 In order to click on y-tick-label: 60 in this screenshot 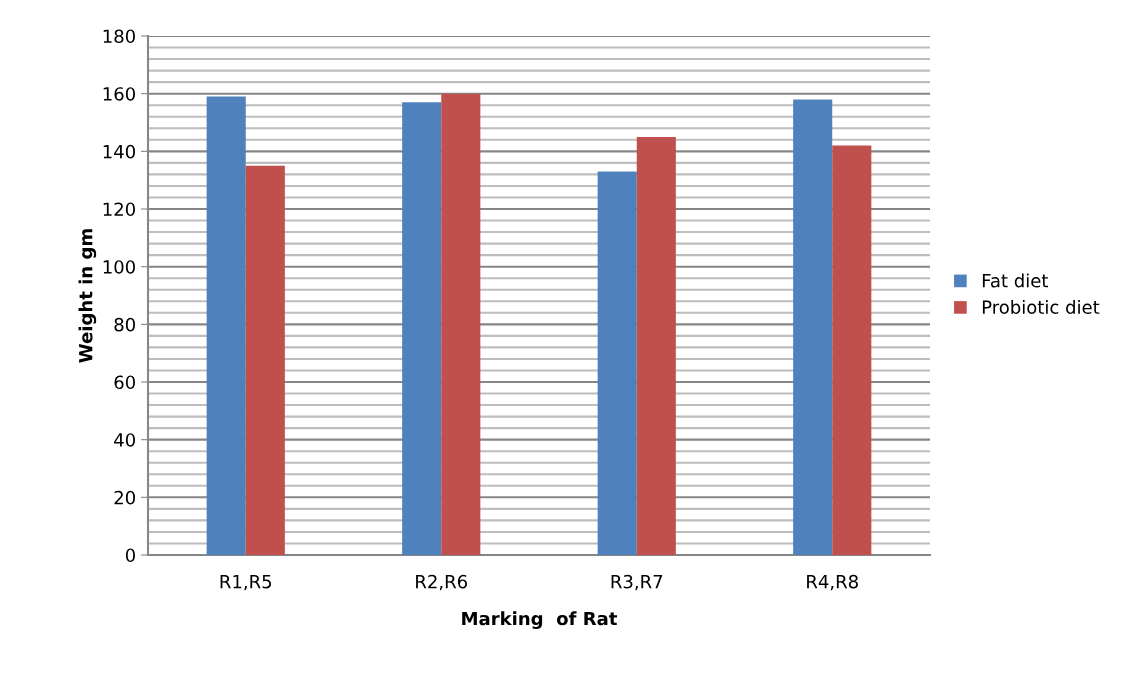, I will do `click(124, 382)`.